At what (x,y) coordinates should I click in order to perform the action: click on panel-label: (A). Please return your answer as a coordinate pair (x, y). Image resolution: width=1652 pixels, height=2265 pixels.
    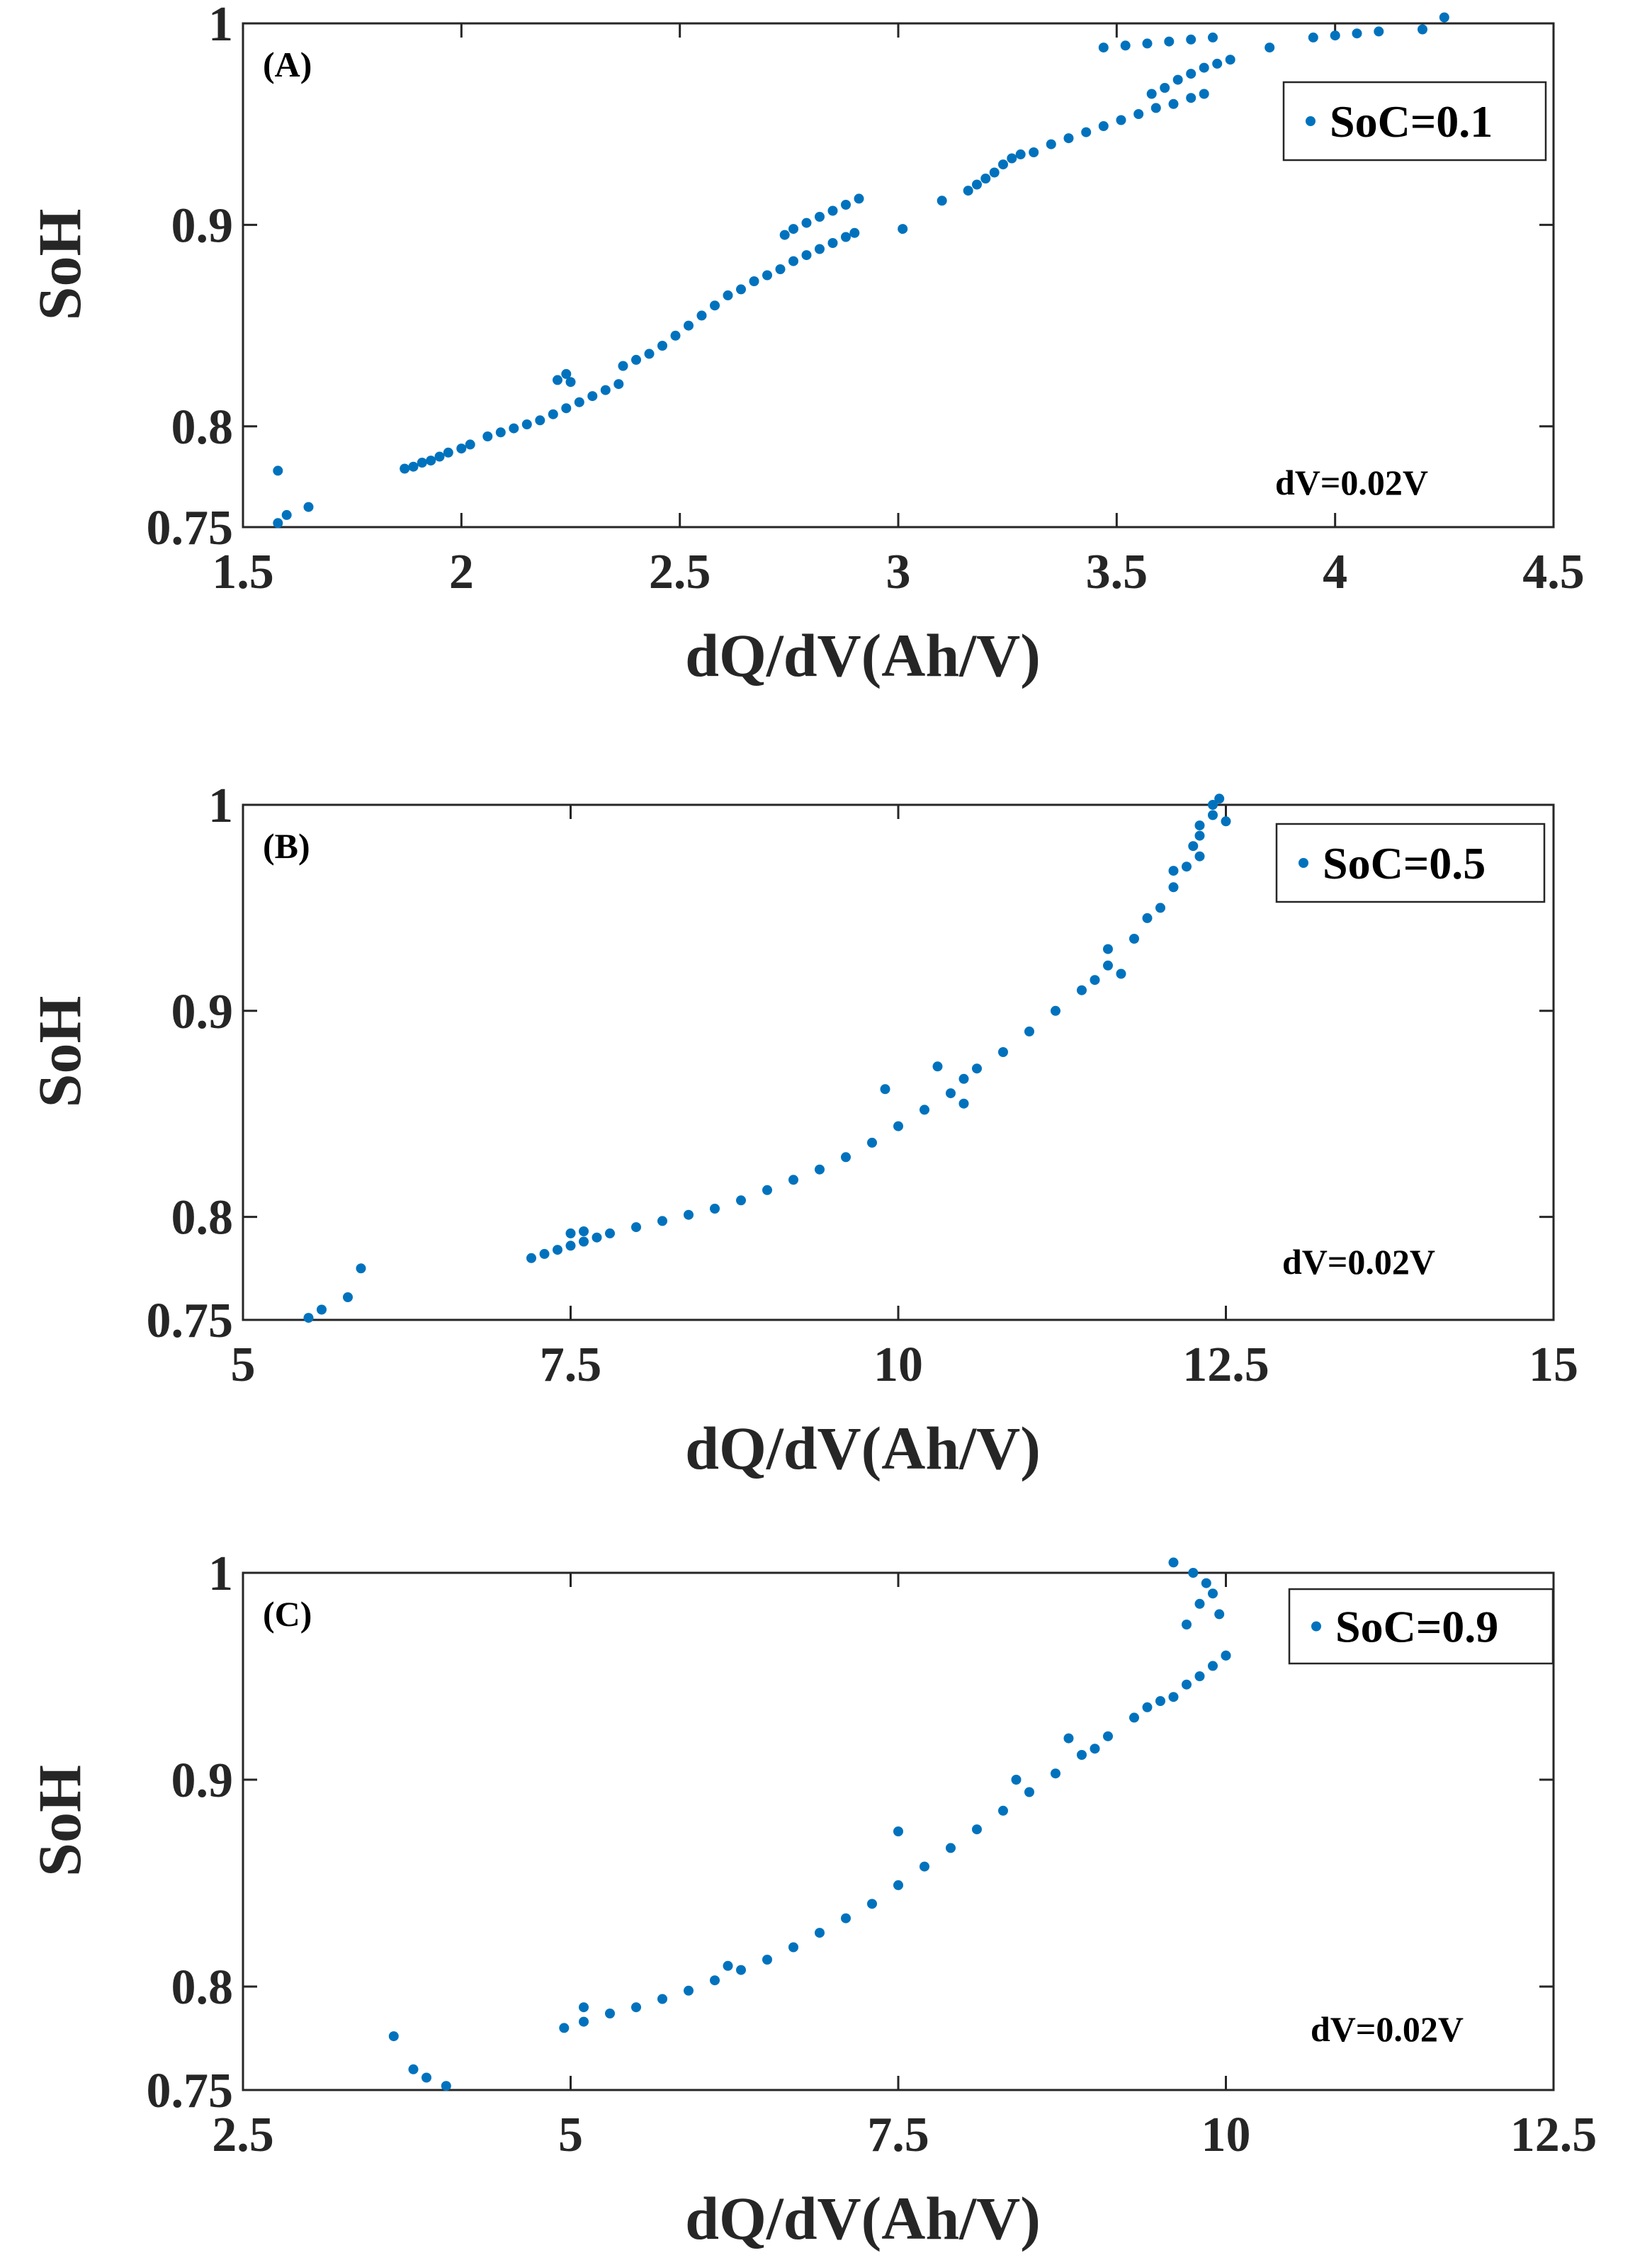
    Looking at the image, I should click on (288, 65).